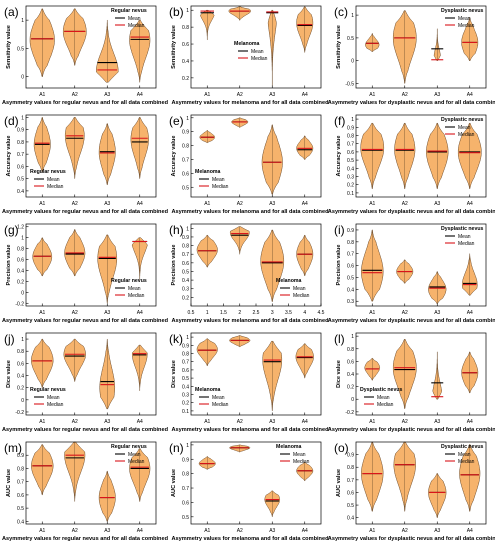 This screenshot has width=495, height=550. I want to click on y-axis-label: Precision value, so click(174, 264).